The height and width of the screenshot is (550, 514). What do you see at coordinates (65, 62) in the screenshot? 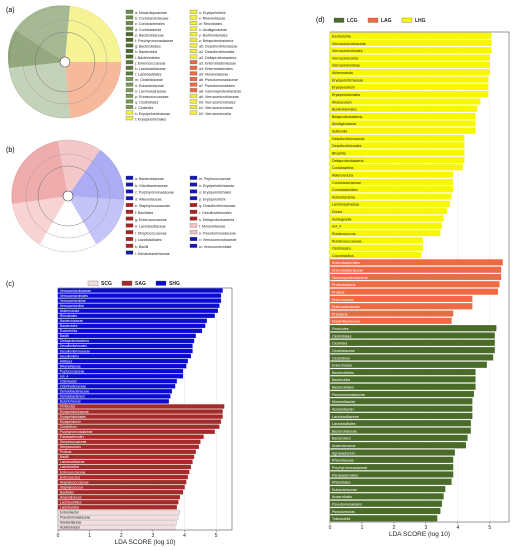
I see `cladogram-a-core` at bounding box center [65, 62].